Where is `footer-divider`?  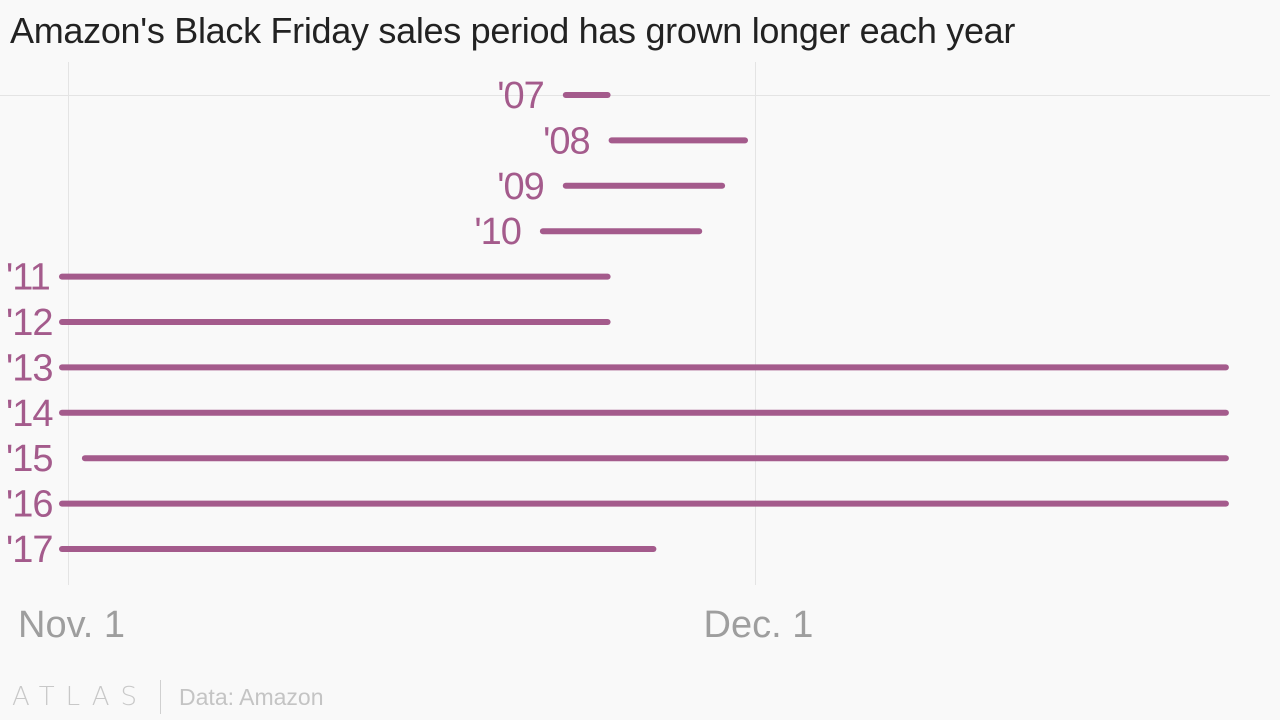 footer-divider is located at coordinates (161, 697).